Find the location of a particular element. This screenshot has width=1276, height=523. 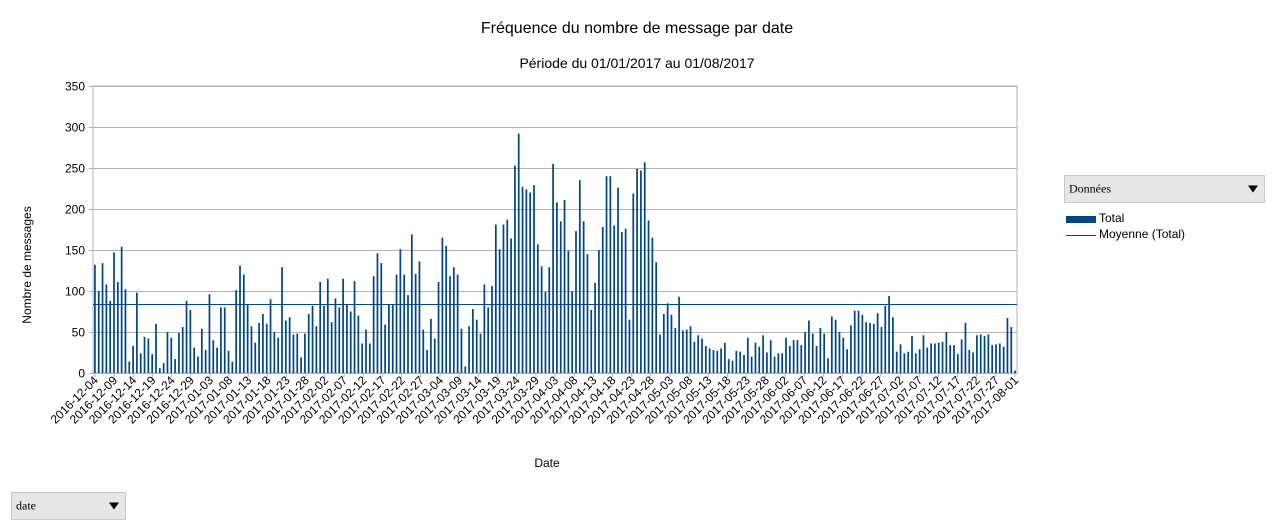

chart-subtitle: Période du 01/01/2017 au 01/08/2017 is located at coordinates (636, 63).